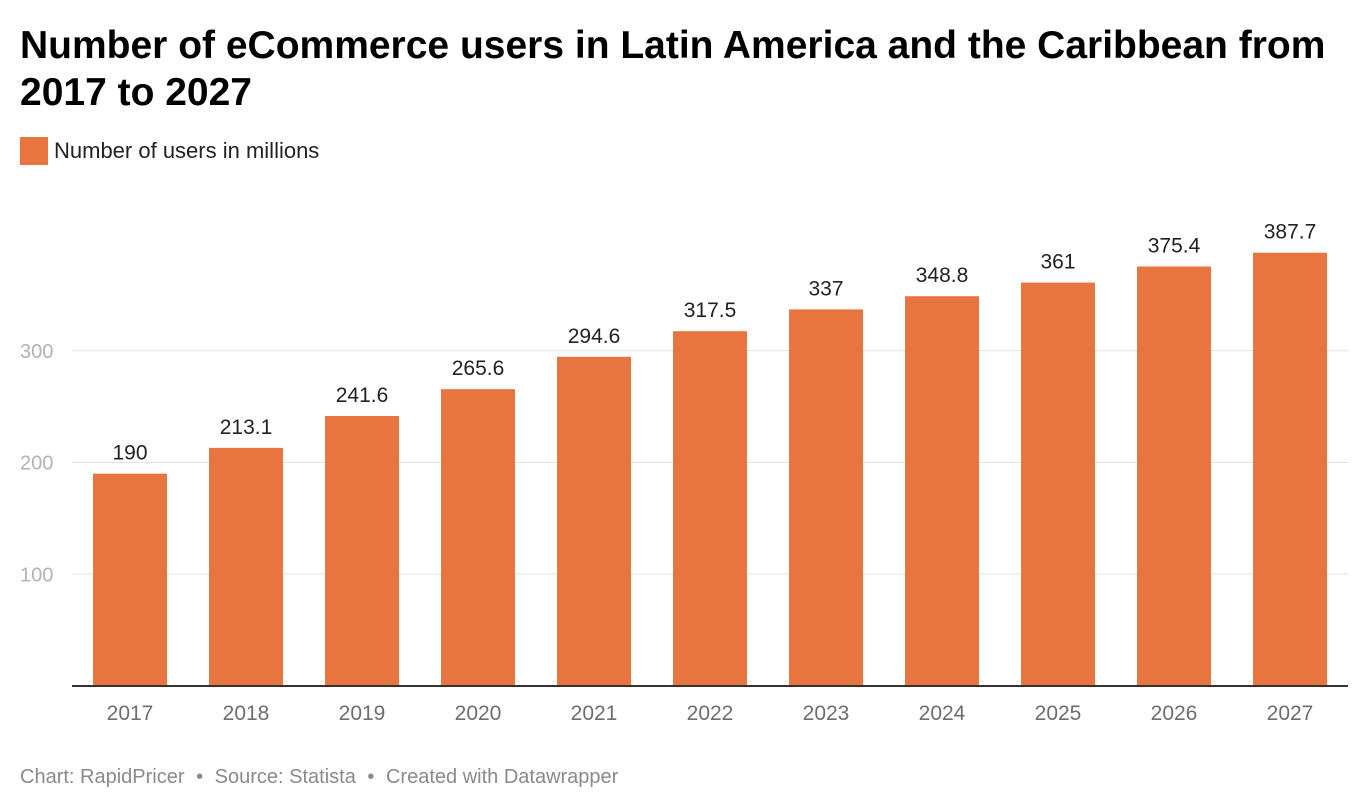 Image resolution: width=1368 pixels, height=812 pixels. What do you see at coordinates (36, 352) in the screenshot?
I see `y-tick-label: 300` at bounding box center [36, 352].